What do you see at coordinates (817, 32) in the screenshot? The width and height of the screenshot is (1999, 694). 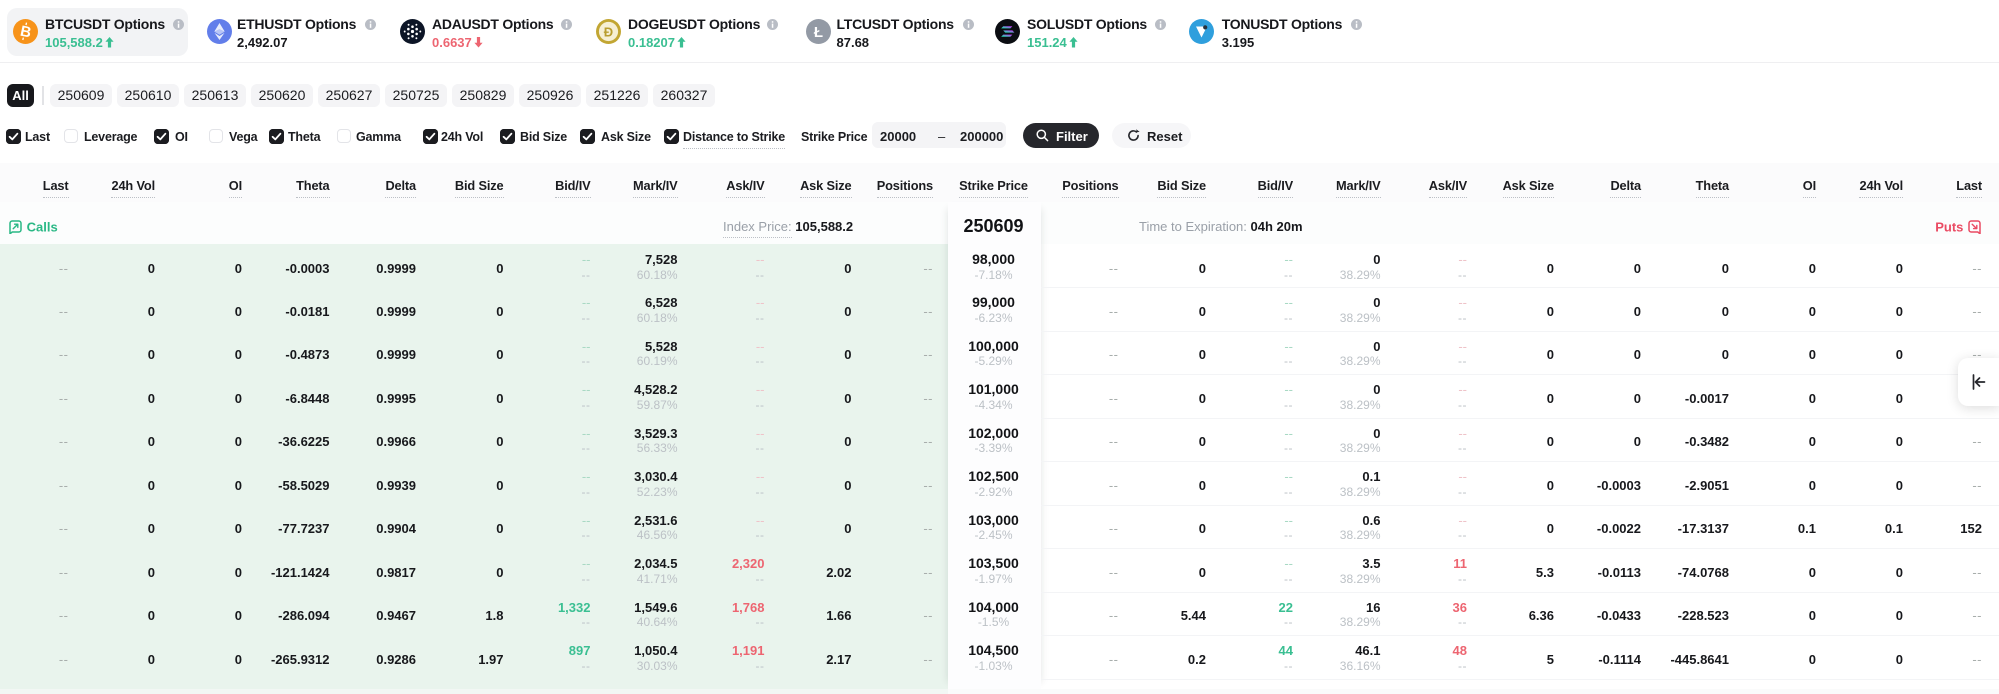 I see `svg-text: Ł` at bounding box center [817, 32].